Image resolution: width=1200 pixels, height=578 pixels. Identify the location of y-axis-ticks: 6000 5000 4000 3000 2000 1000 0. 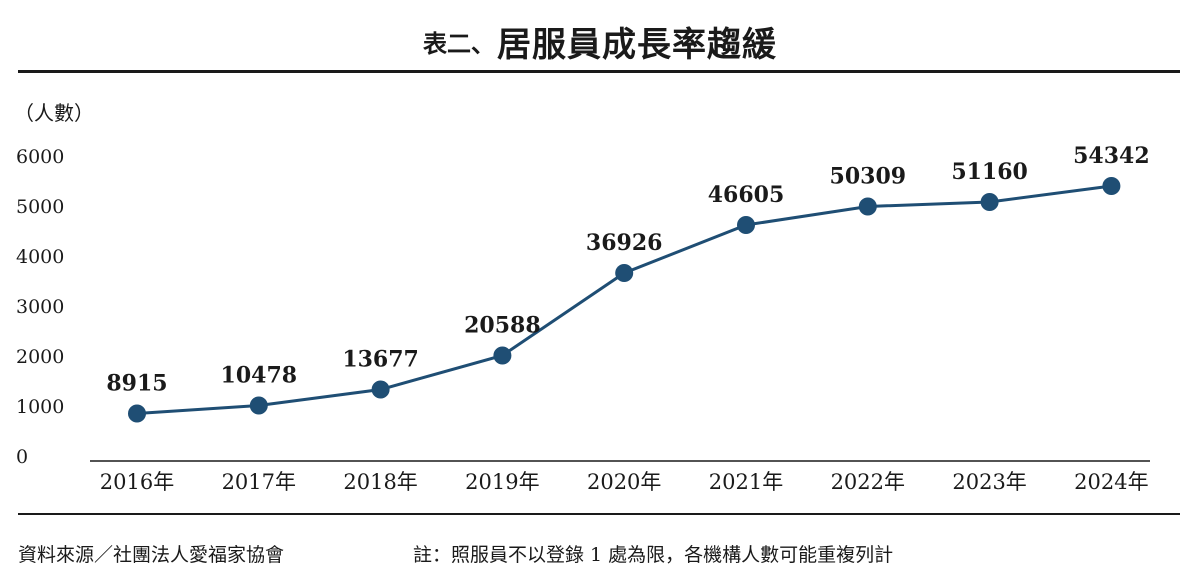
(40, 307).